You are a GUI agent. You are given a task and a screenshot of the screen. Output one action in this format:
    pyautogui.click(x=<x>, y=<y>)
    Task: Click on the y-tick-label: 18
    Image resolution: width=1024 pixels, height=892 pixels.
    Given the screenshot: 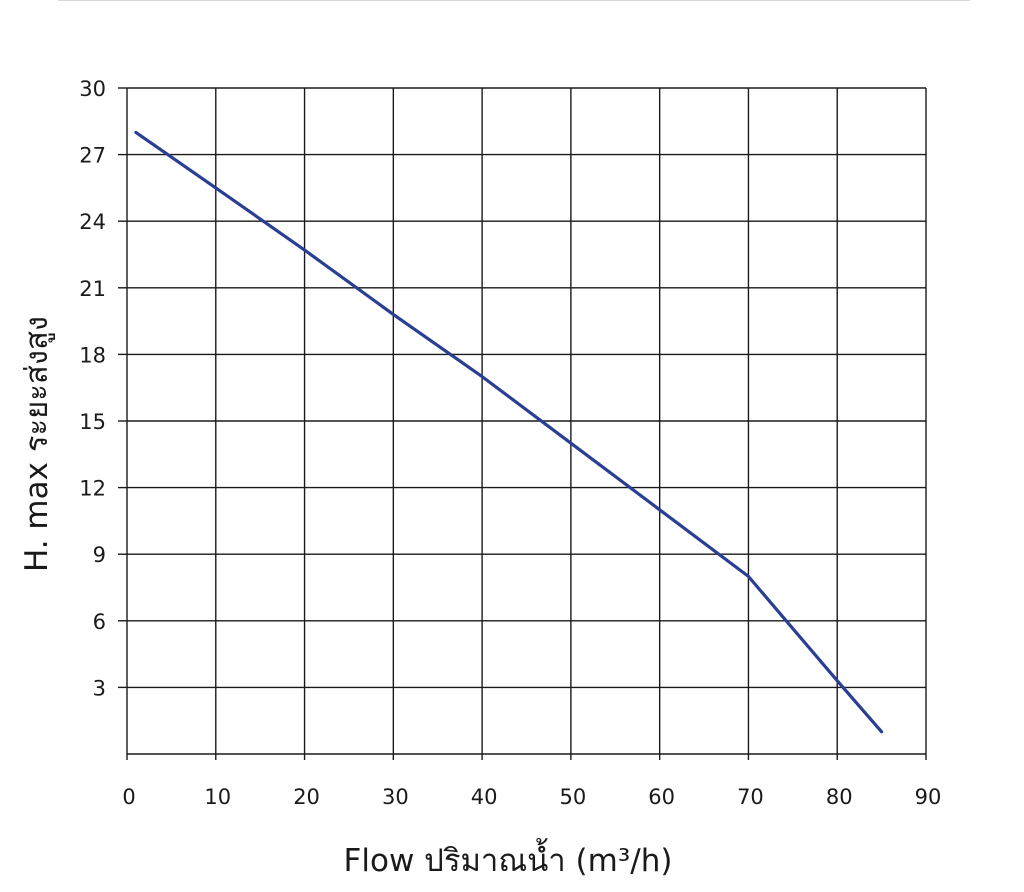 What is the action you would take?
    pyautogui.click(x=92, y=355)
    